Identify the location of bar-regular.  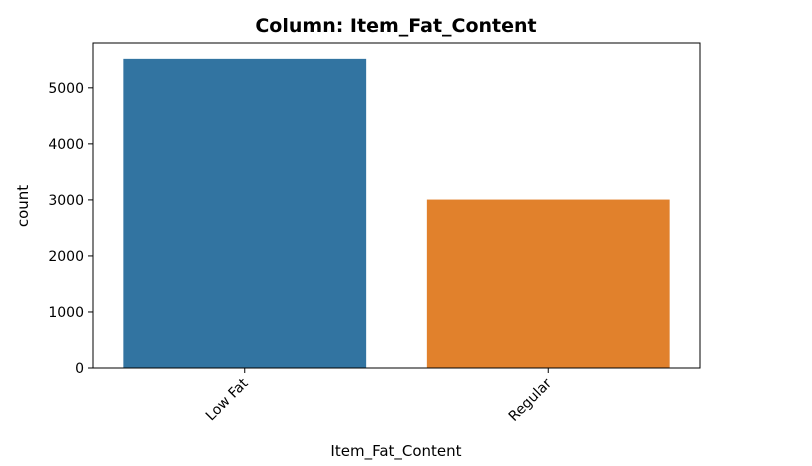
(548, 283).